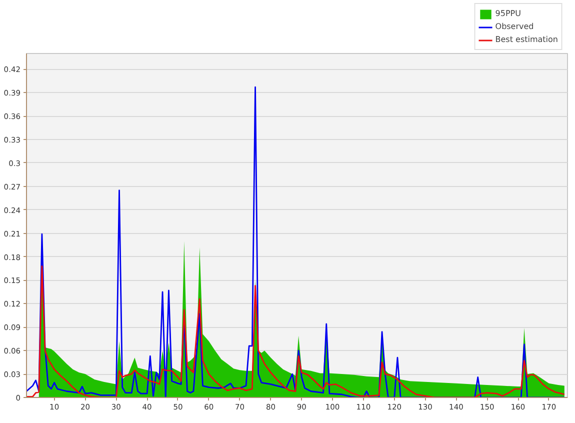  What do you see at coordinates (514, 27) in the screenshot?
I see `legend-label: Observed` at bounding box center [514, 27].